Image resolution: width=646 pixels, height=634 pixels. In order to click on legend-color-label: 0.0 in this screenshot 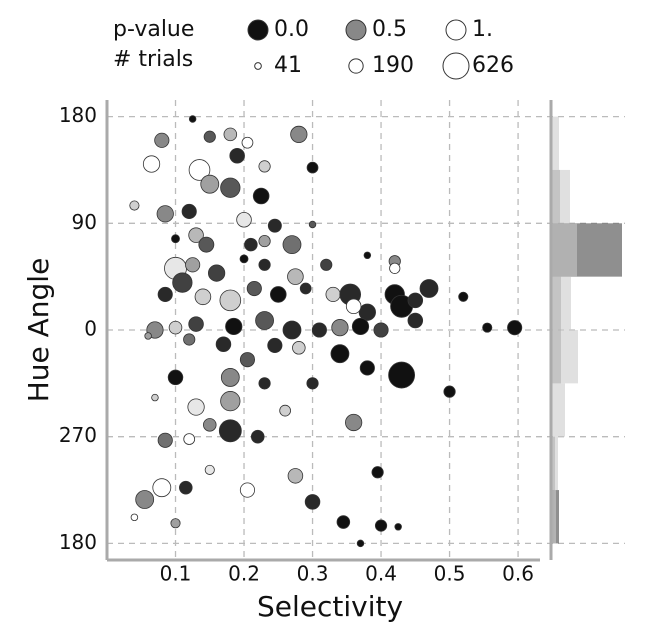, I will do `click(291, 29)`.